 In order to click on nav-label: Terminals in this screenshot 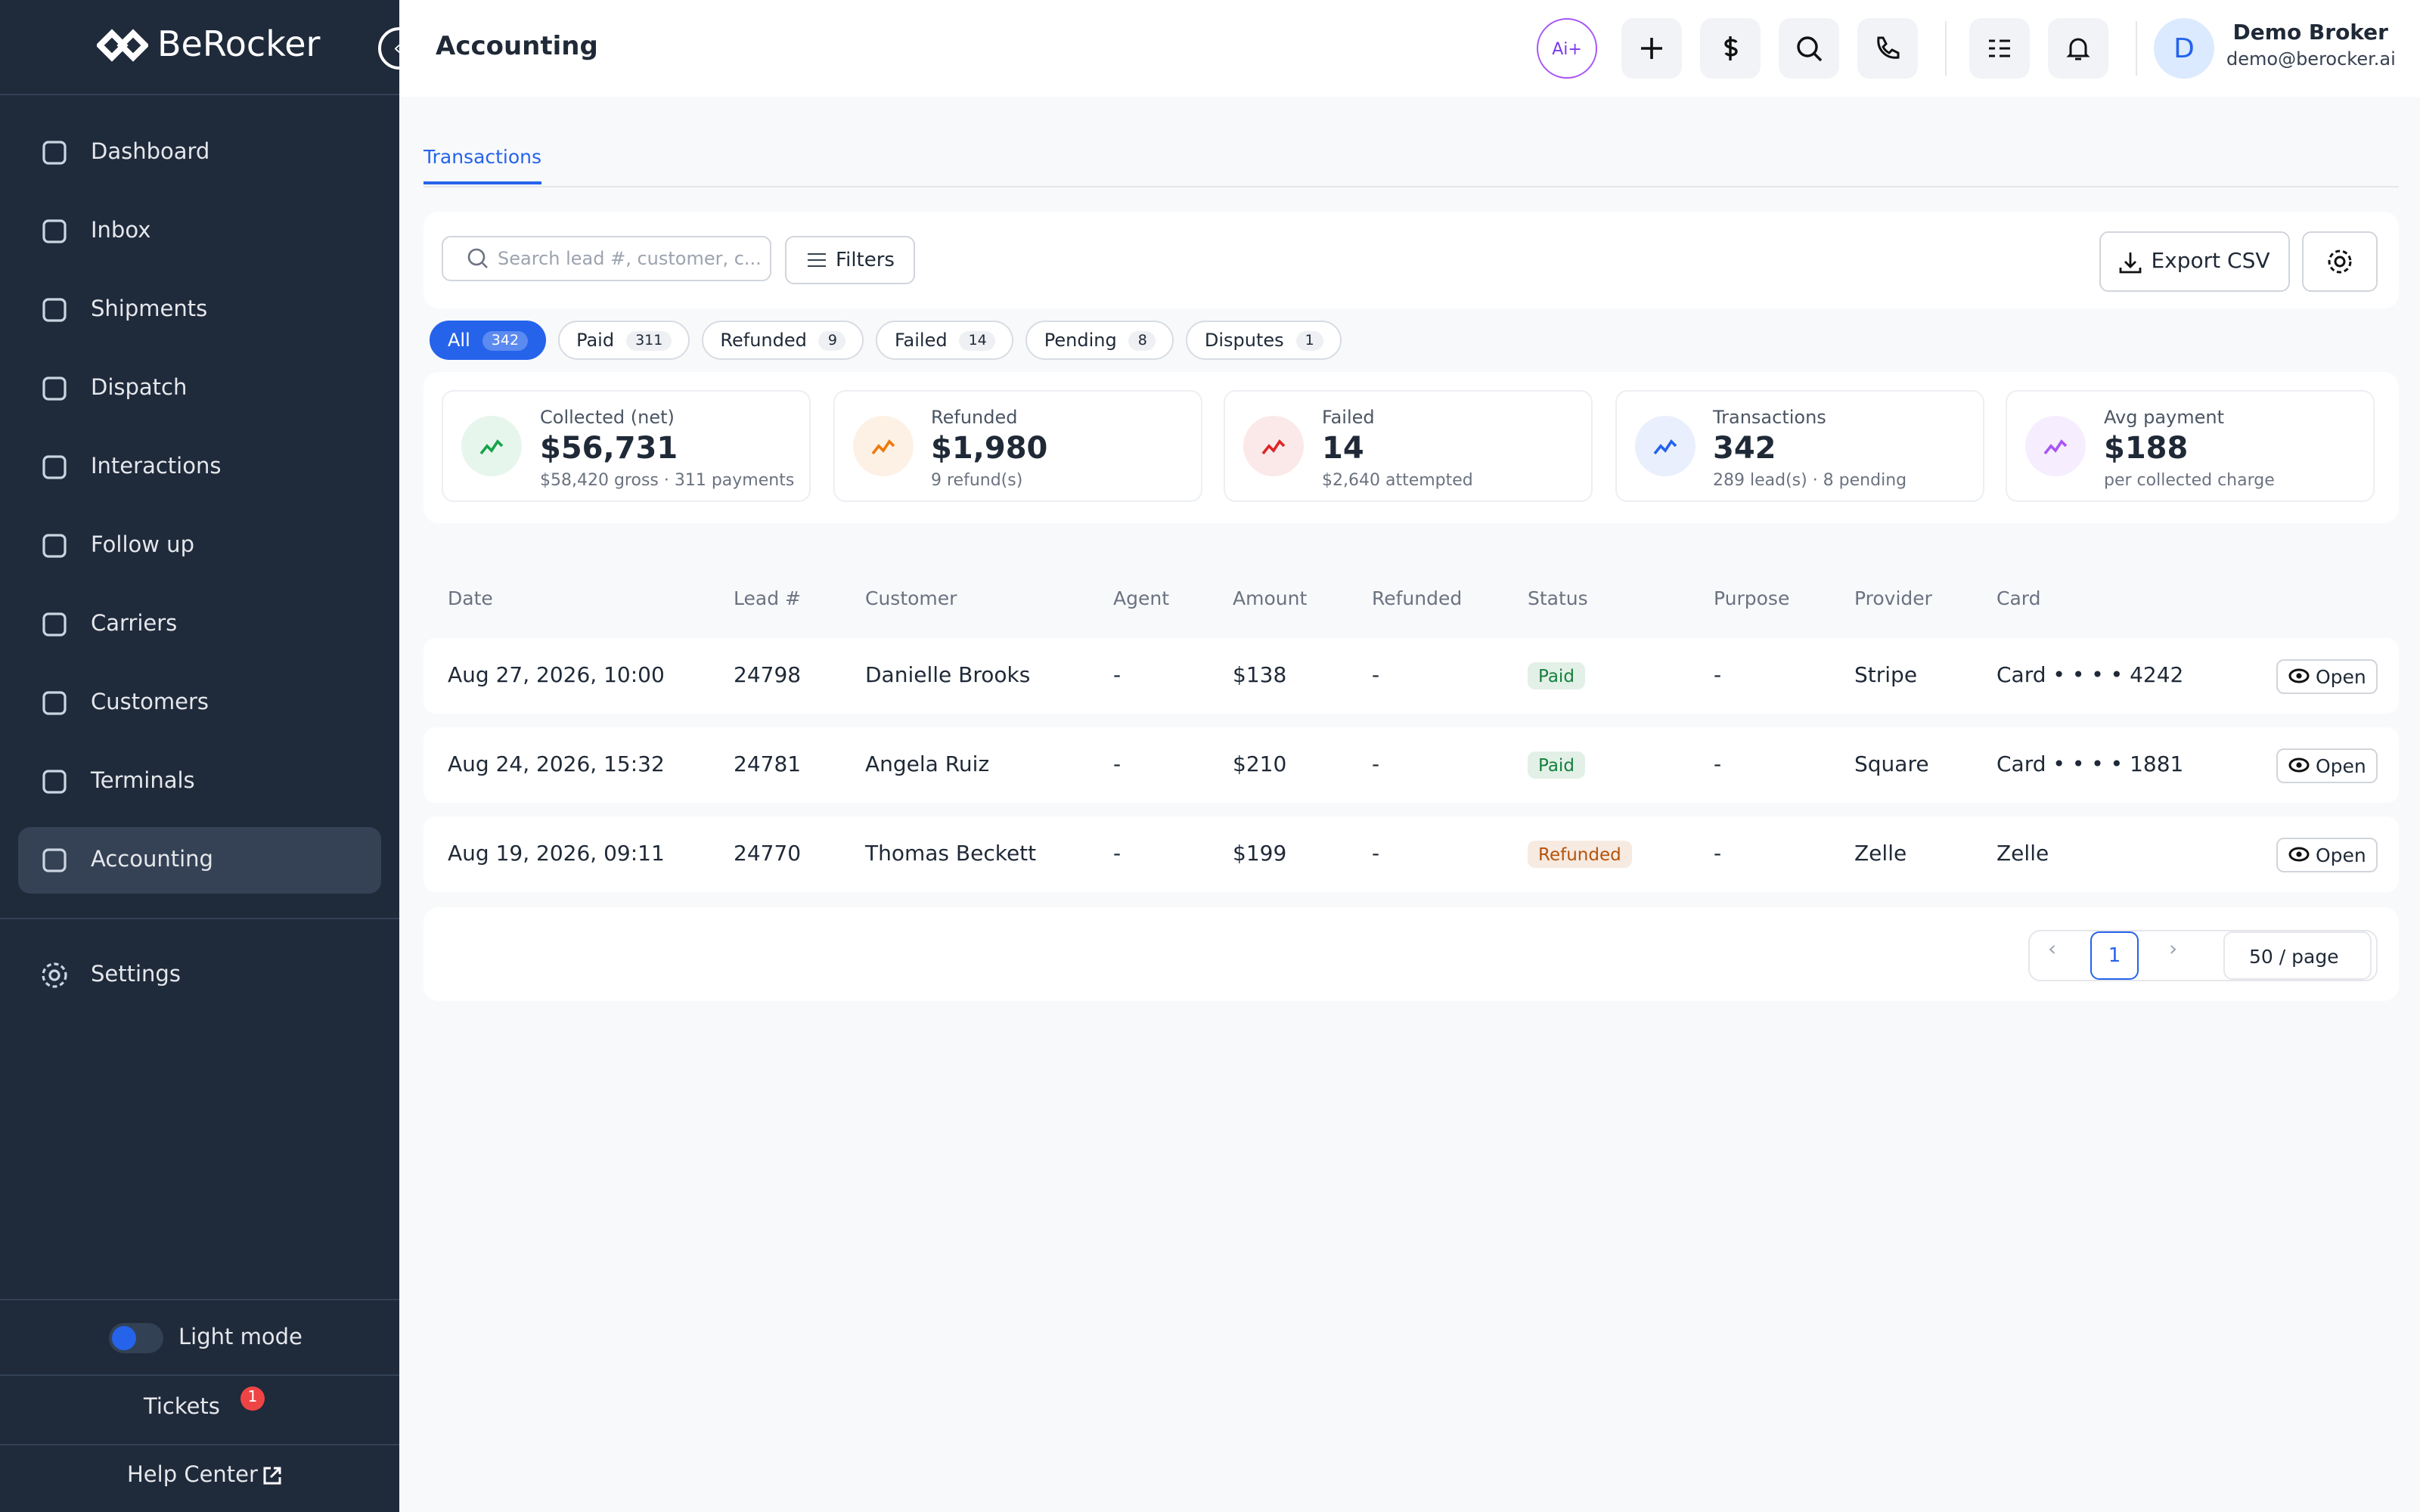, I will do `click(143, 782)`.